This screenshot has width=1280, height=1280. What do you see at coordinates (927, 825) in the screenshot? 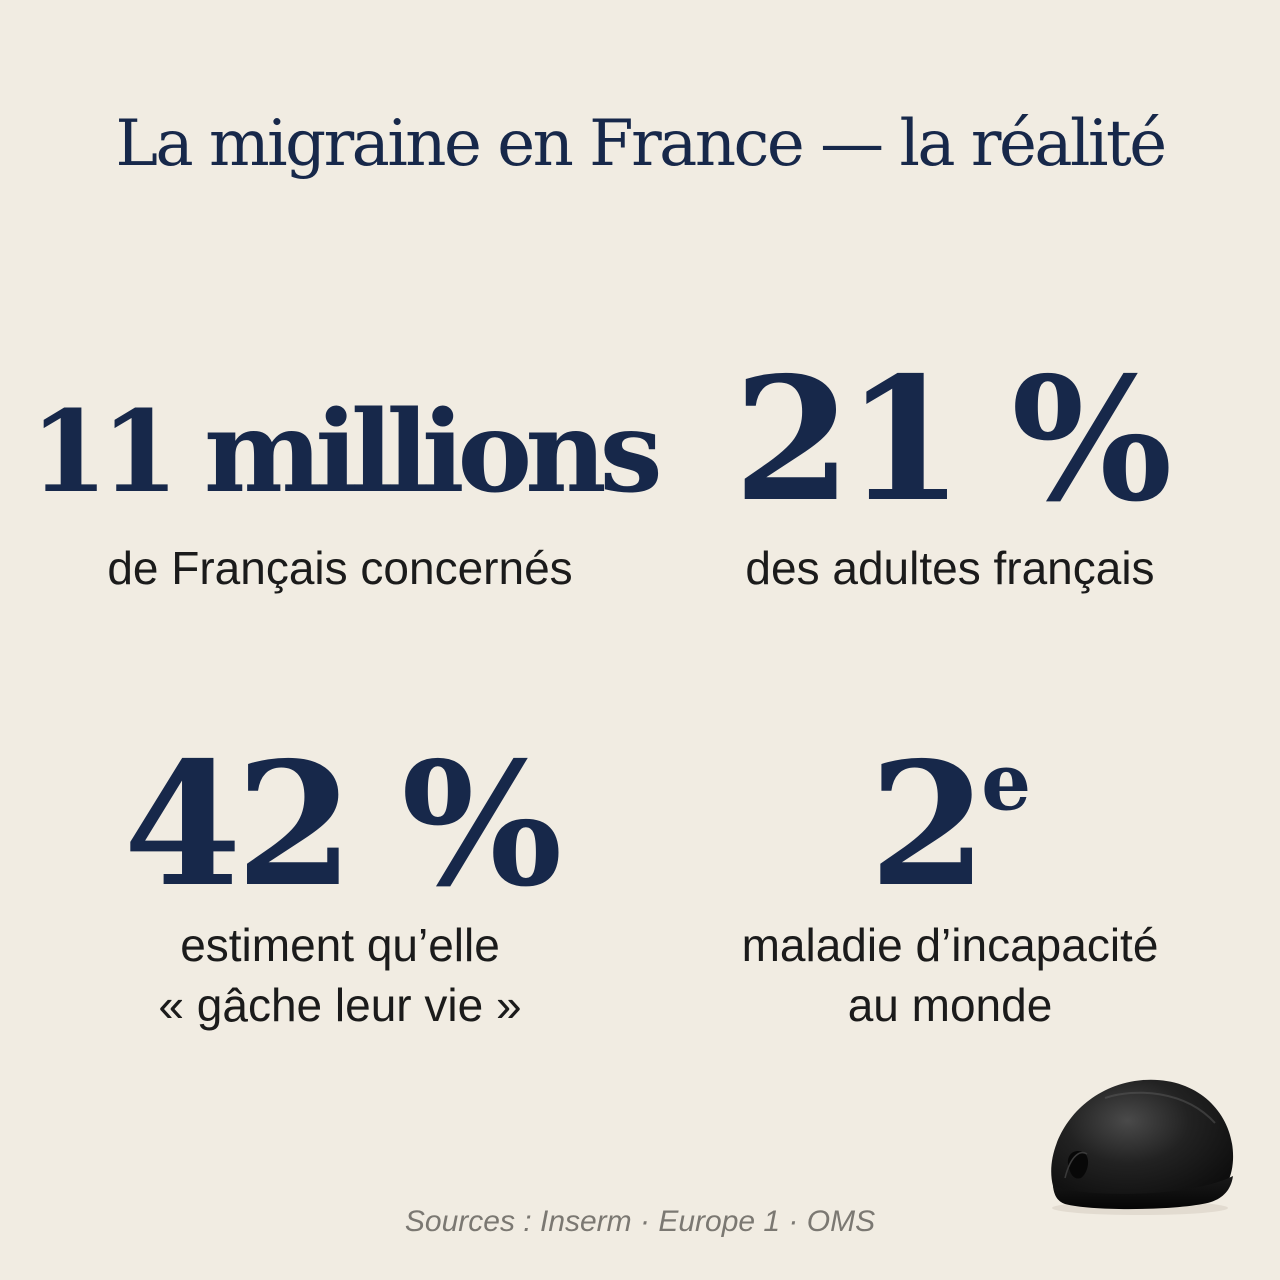
I see `stat-value-number: 2` at bounding box center [927, 825].